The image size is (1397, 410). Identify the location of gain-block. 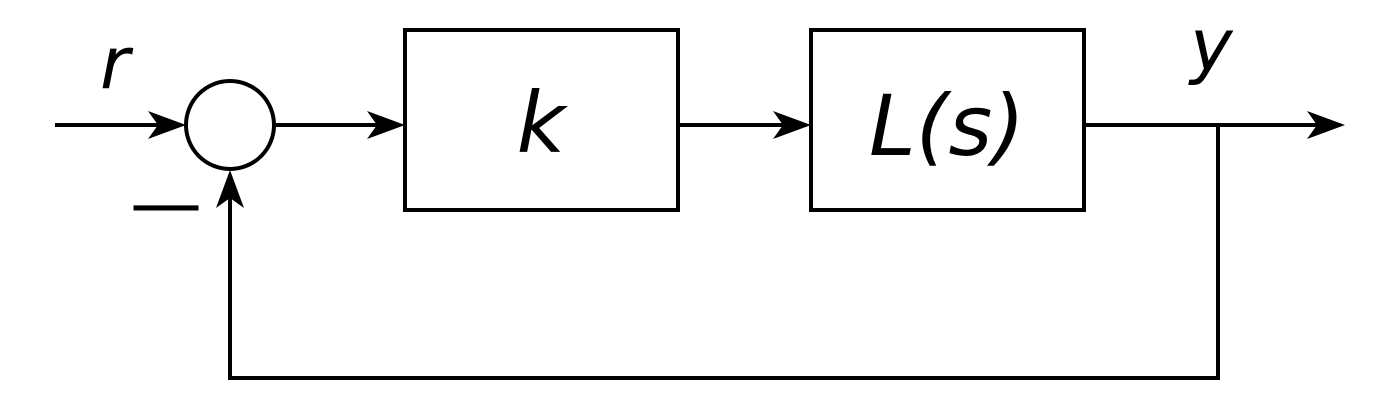
(541, 120).